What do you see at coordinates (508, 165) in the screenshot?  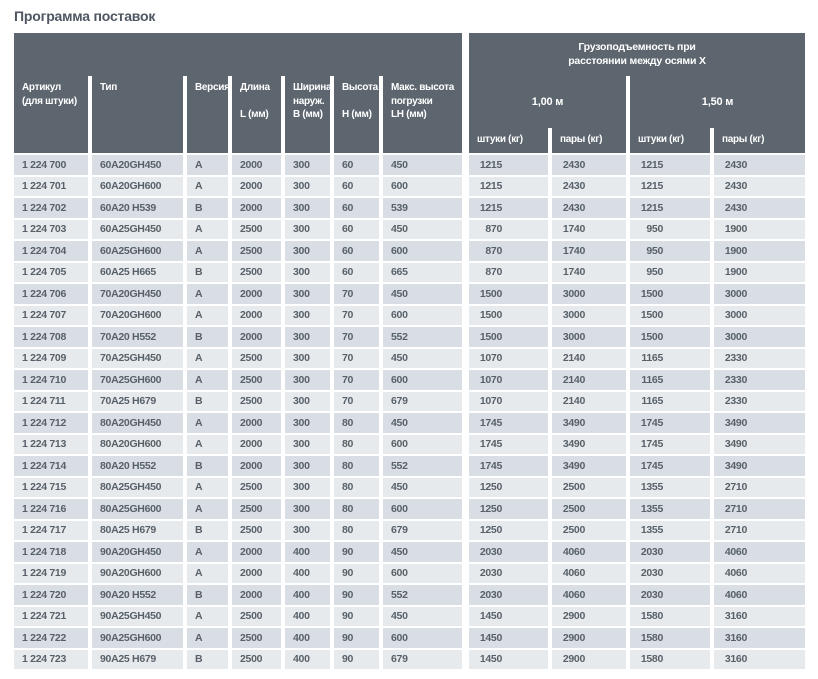 I see `cell-units-100: 1215` at bounding box center [508, 165].